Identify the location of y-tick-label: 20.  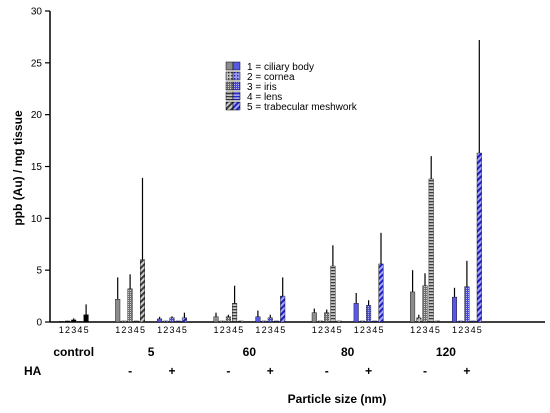
(37, 115).